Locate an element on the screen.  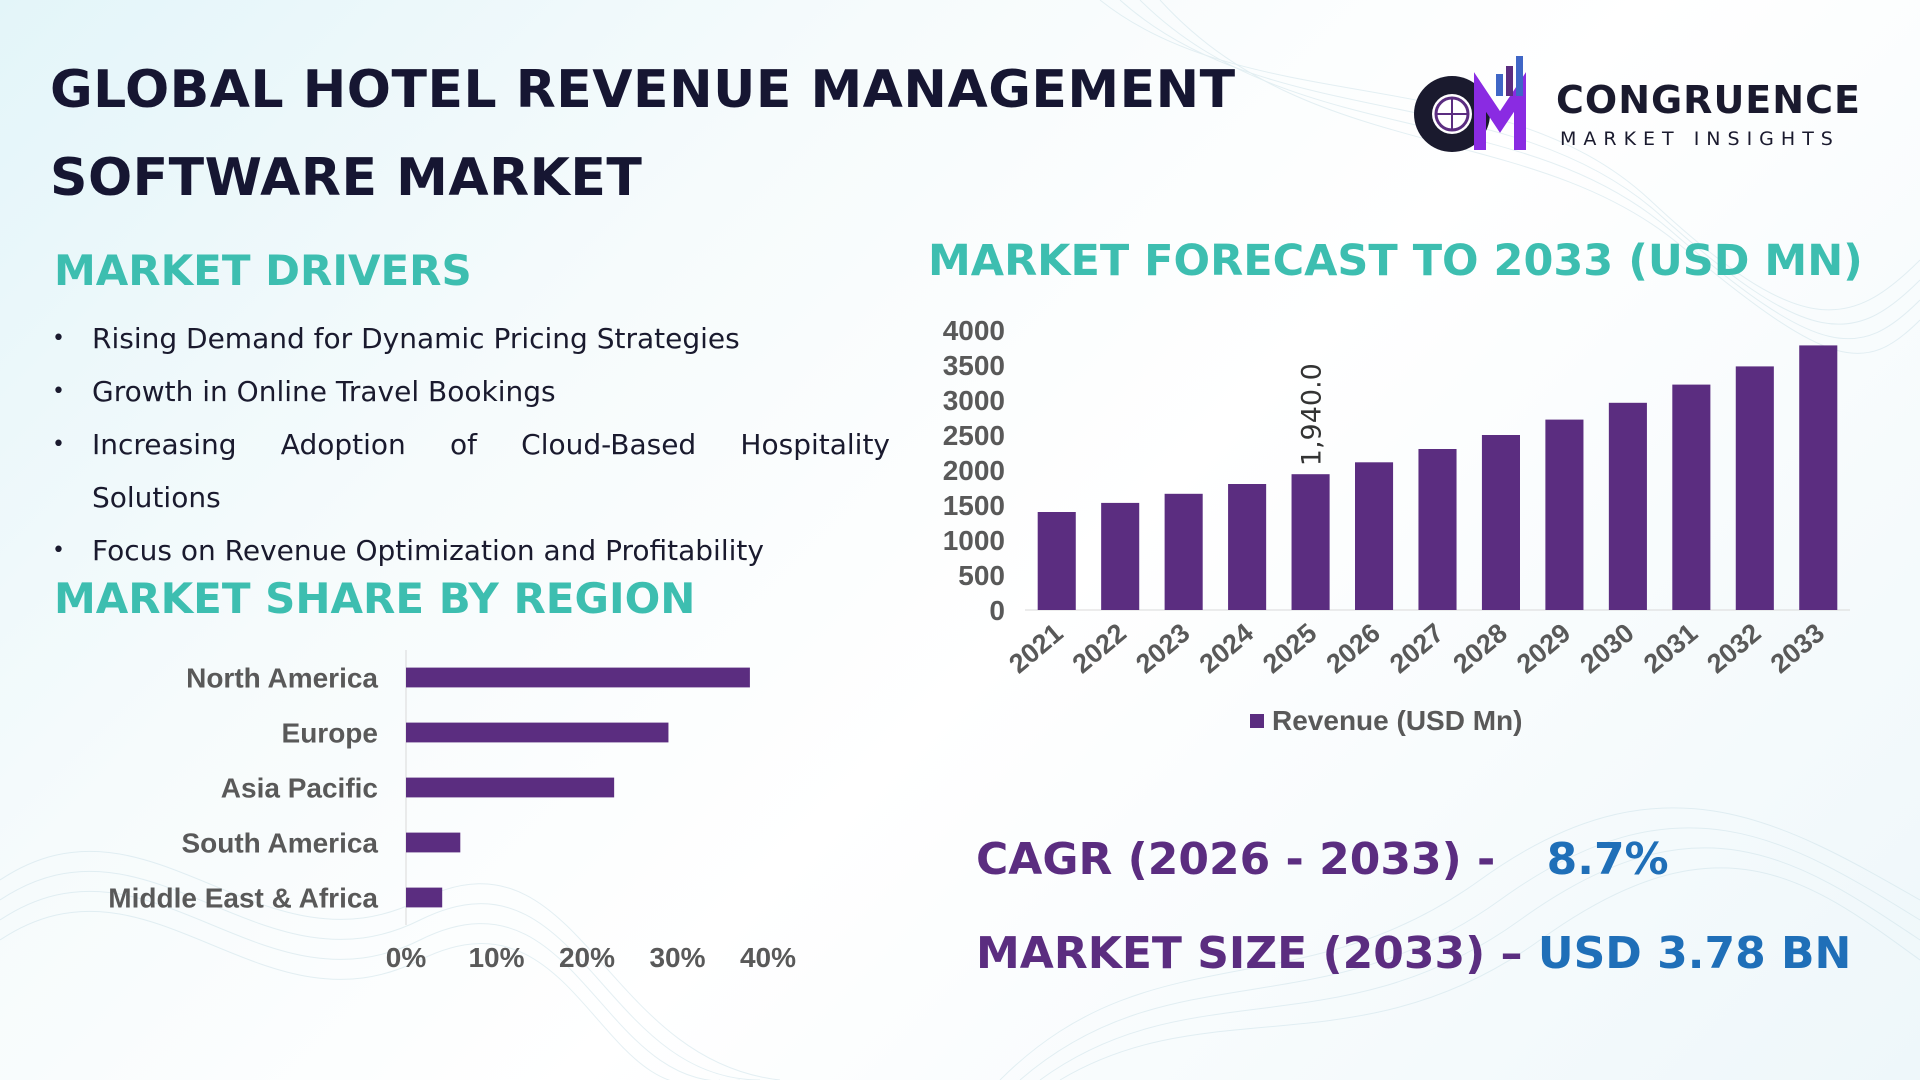
x-tick-label: 2028 is located at coordinates (1480, 649).